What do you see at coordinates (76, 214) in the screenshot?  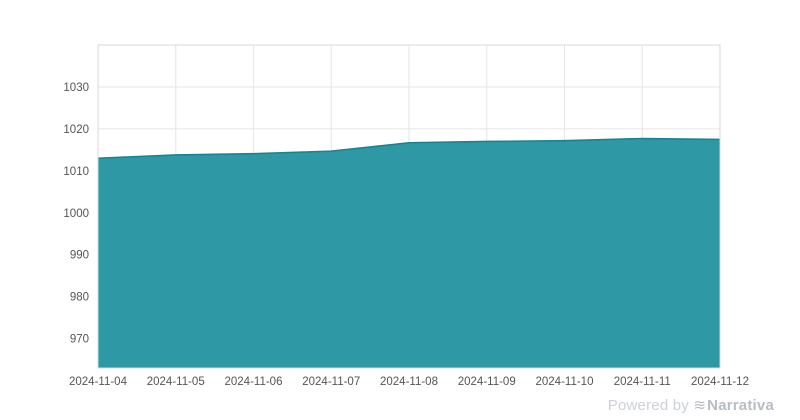 I see `y-axis-tick-label: 1000` at bounding box center [76, 214].